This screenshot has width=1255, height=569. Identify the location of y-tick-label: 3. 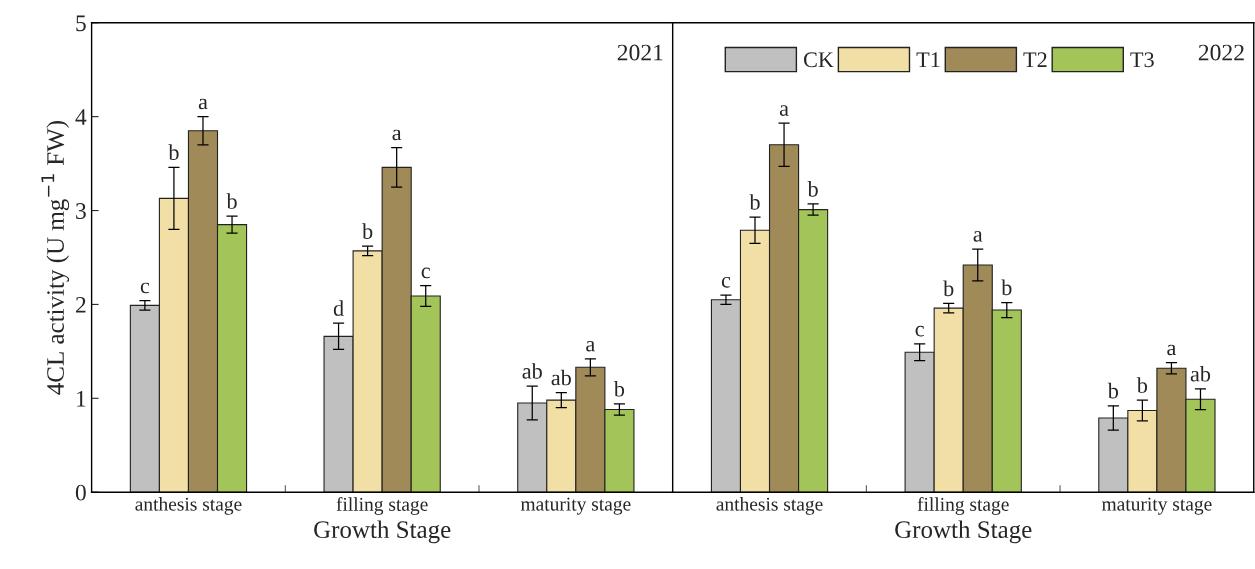
(81, 211).